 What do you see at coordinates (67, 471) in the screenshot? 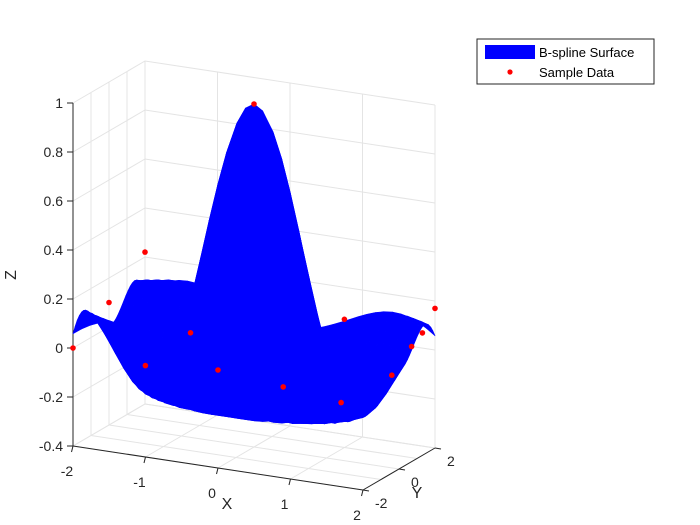
I see `x-tick-label: -2` at bounding box center [67, 471].